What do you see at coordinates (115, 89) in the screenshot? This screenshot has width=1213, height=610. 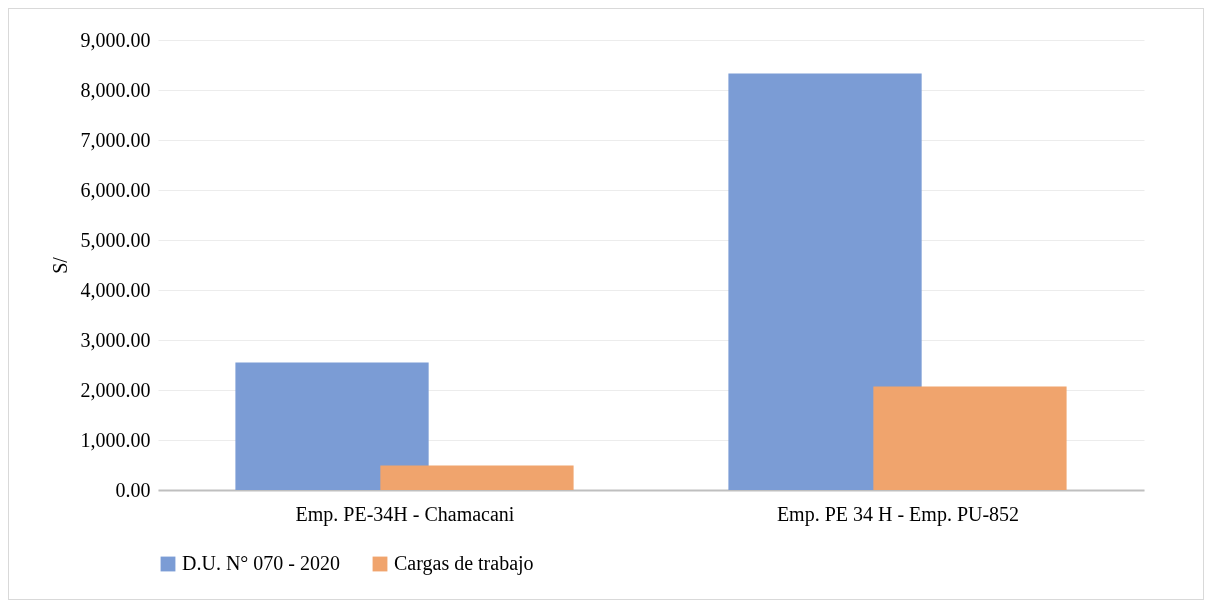 I see `y-tick-label: 8,000.00` at bounding box center [115, 89].